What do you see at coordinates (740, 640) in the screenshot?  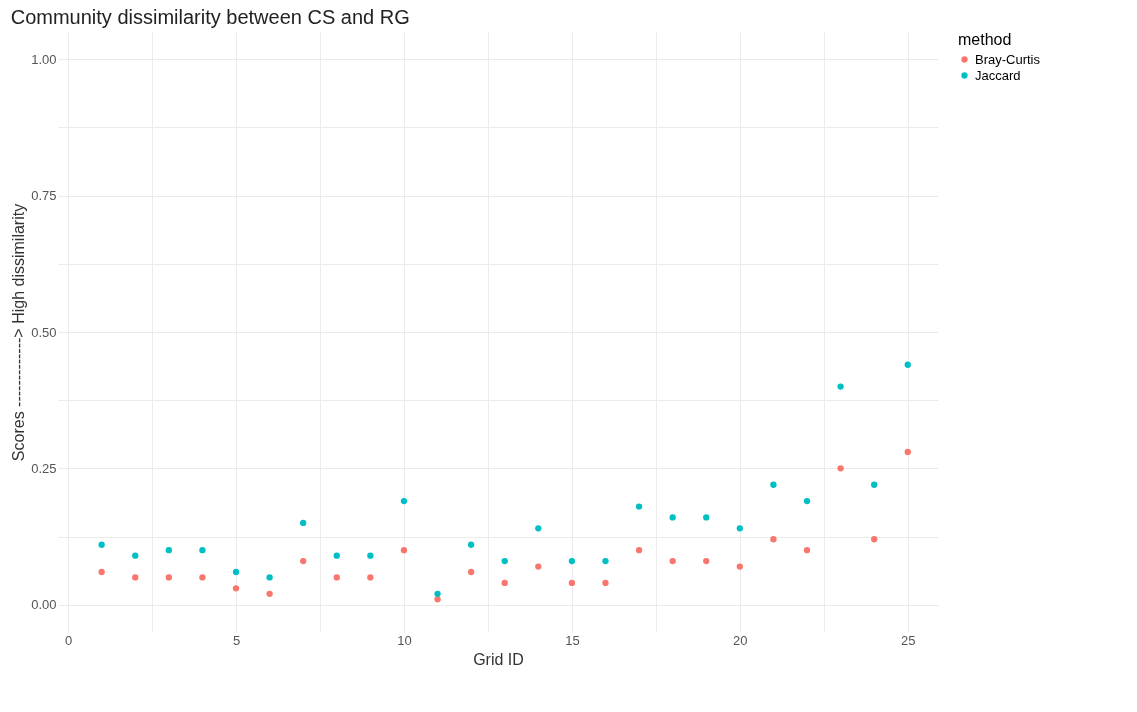 I see `x-tick-label: 20` at bounding box center [740, 640].